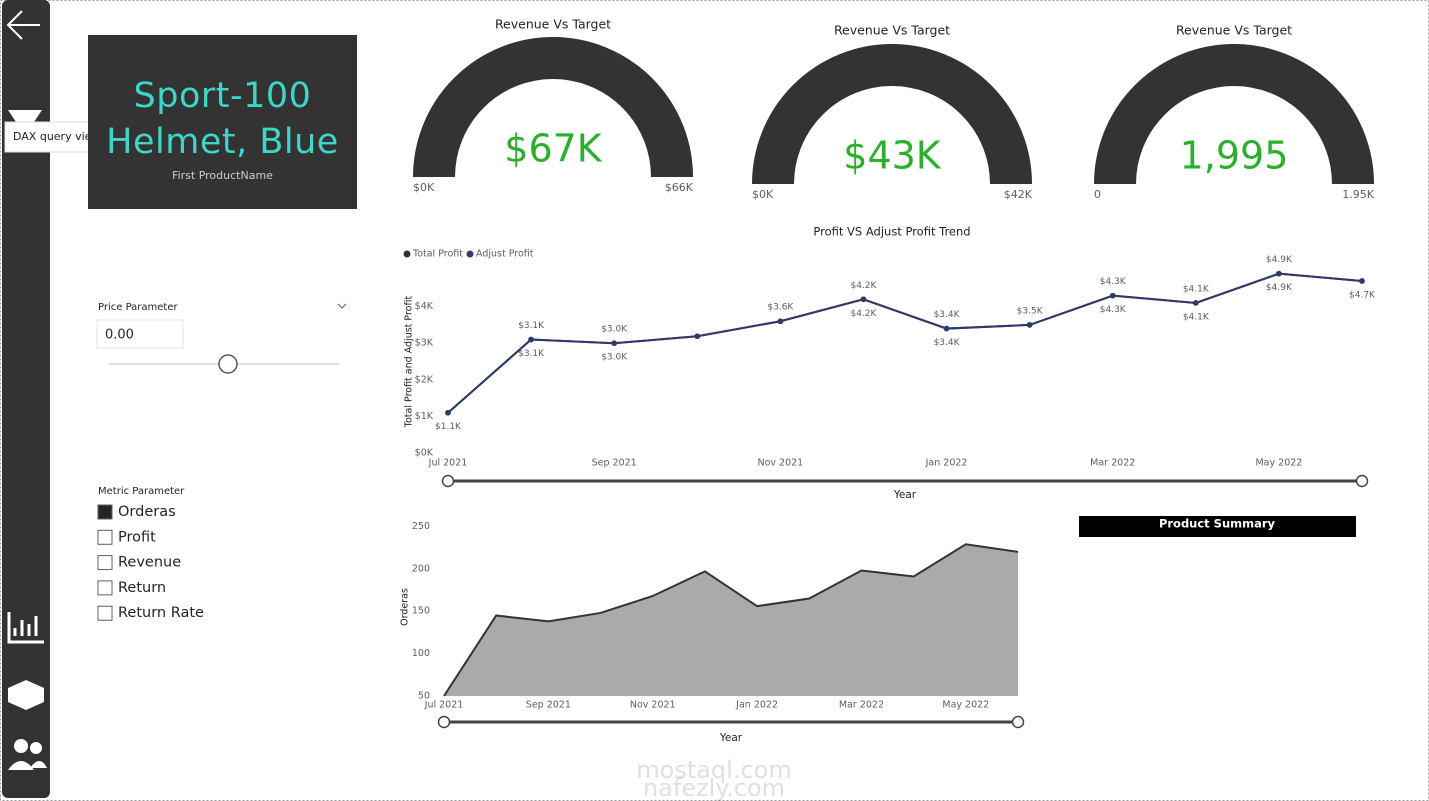  What do you see at coordinates (614, 463) in the screenshot?
I see `x-tick-label: Sep 2021` at bounding box center [614, 463].